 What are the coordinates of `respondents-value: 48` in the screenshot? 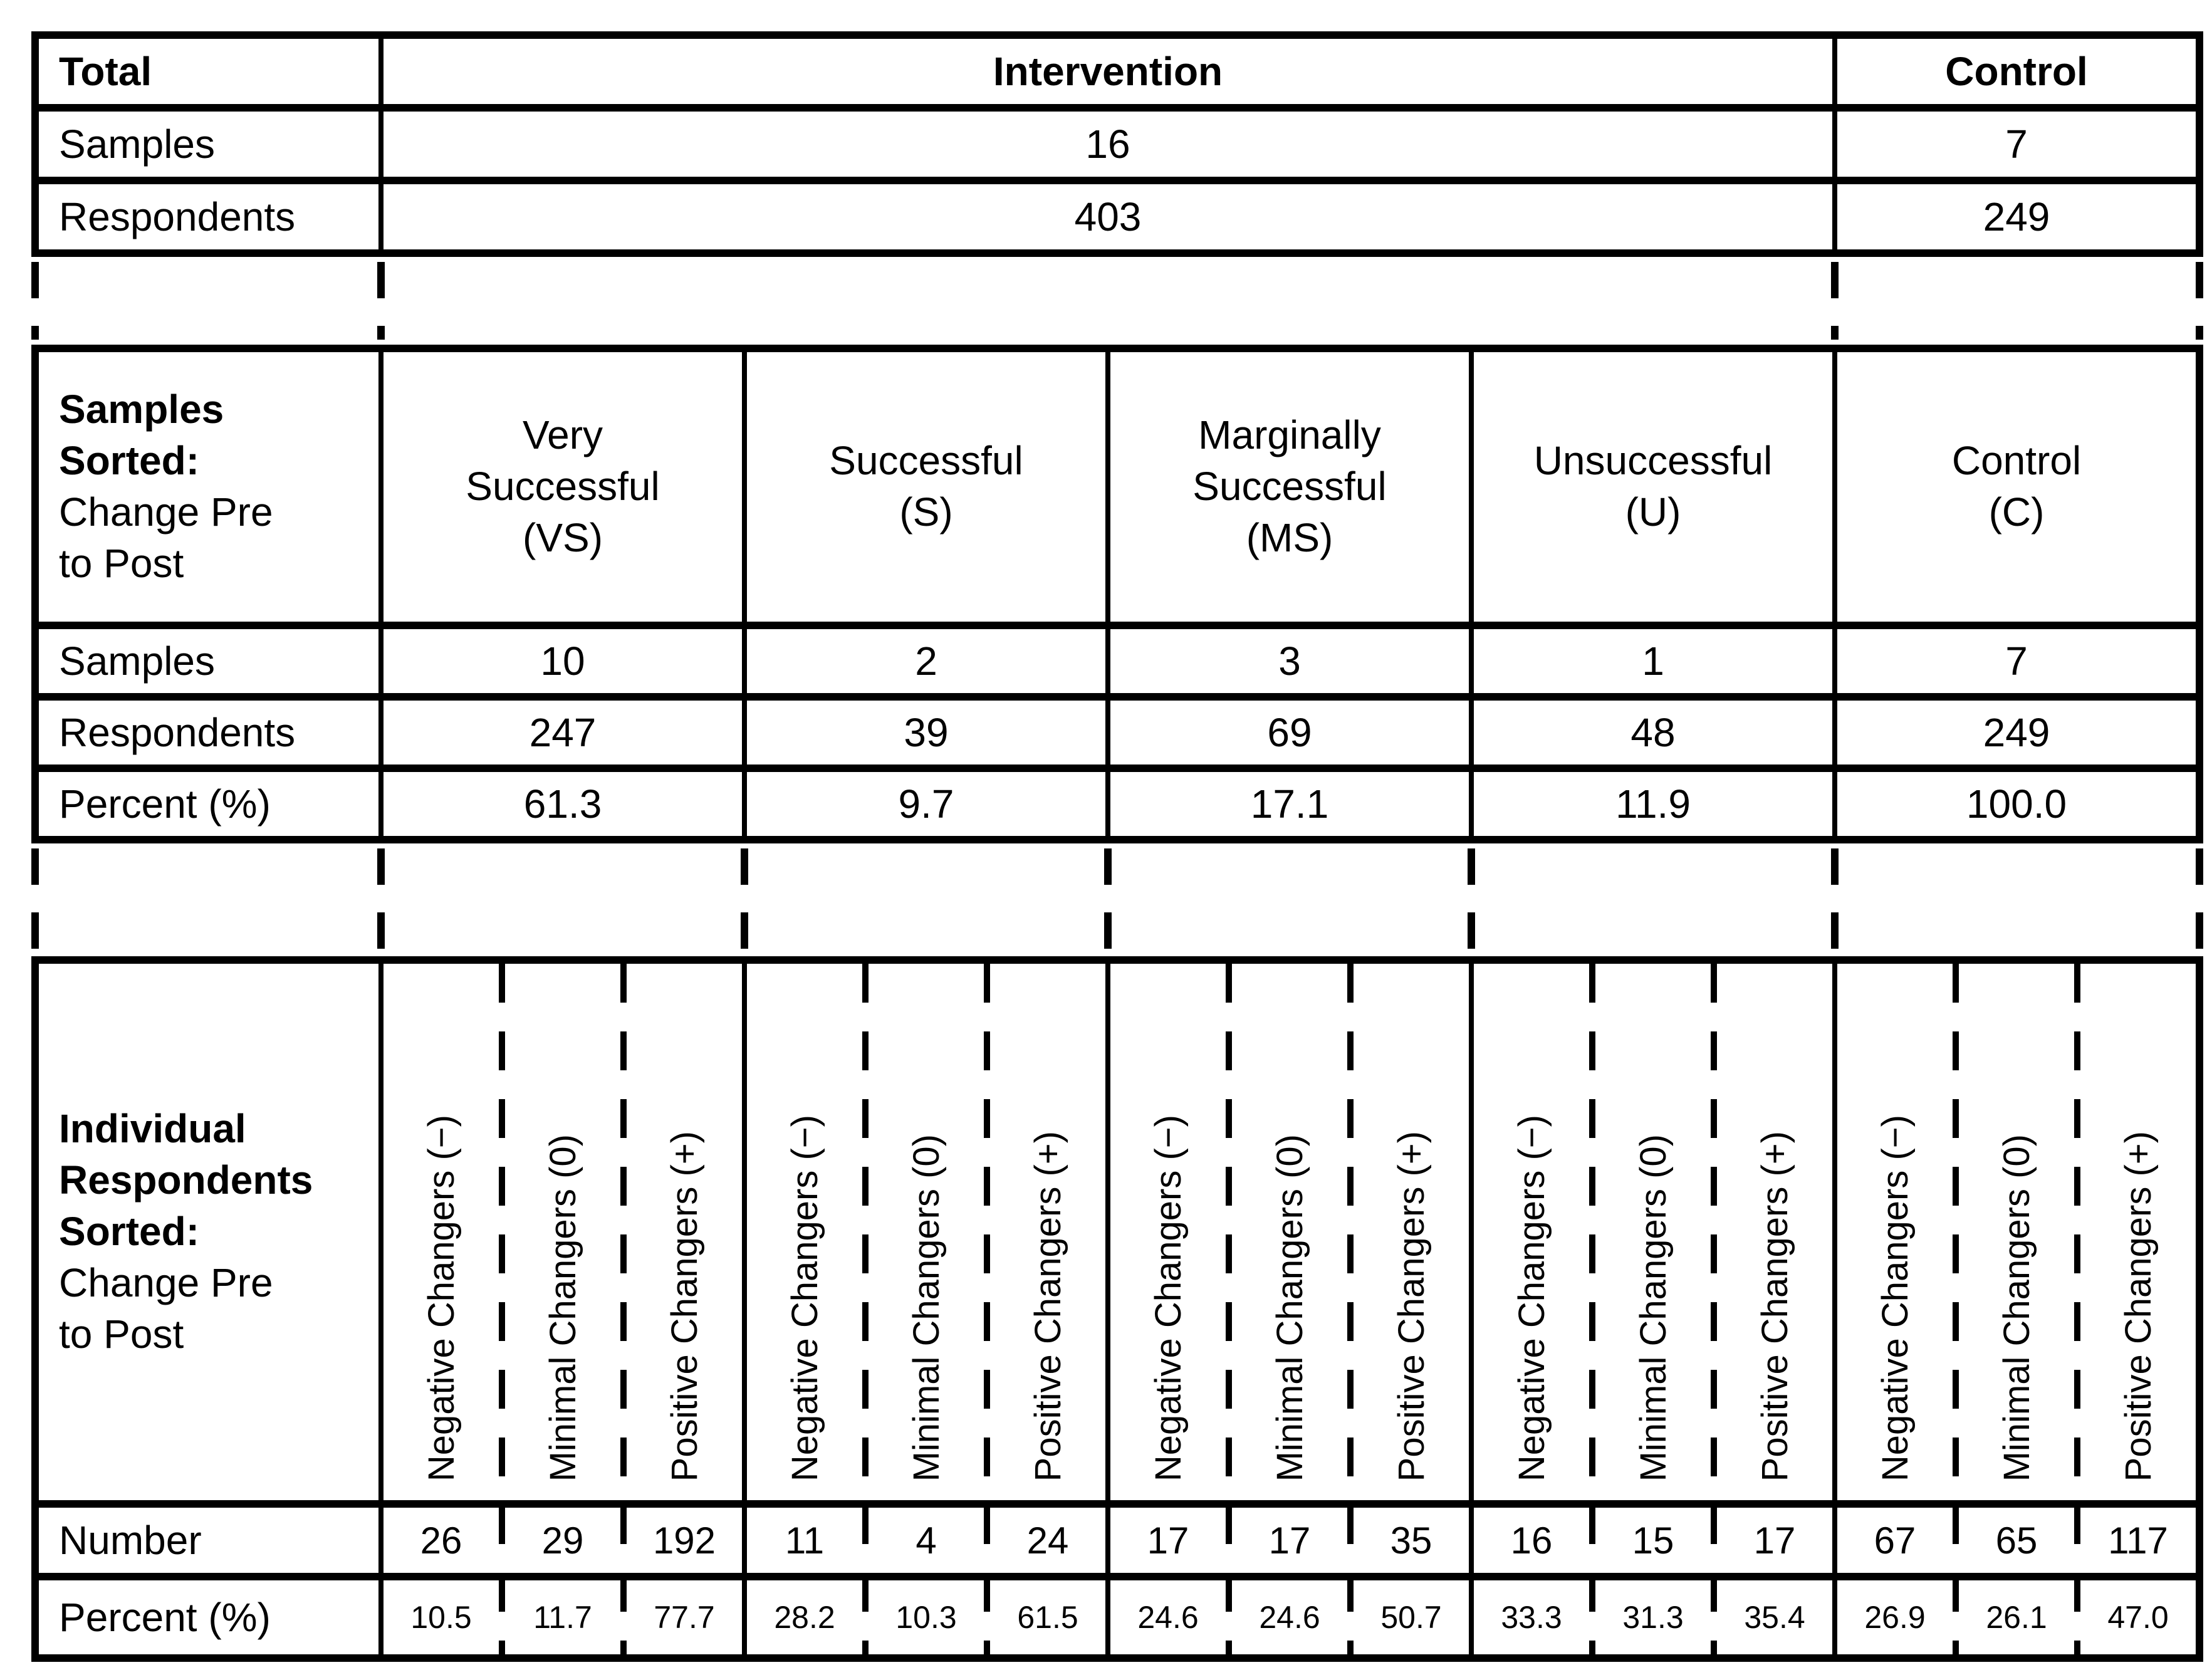 It's located at (1653, 732).